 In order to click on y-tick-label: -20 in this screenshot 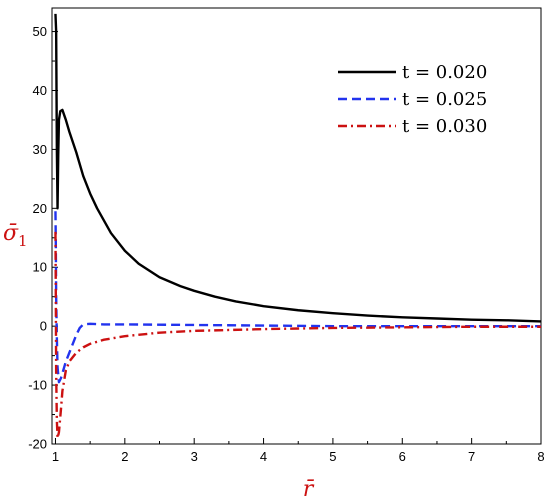, I will do `click(37, 444)`.